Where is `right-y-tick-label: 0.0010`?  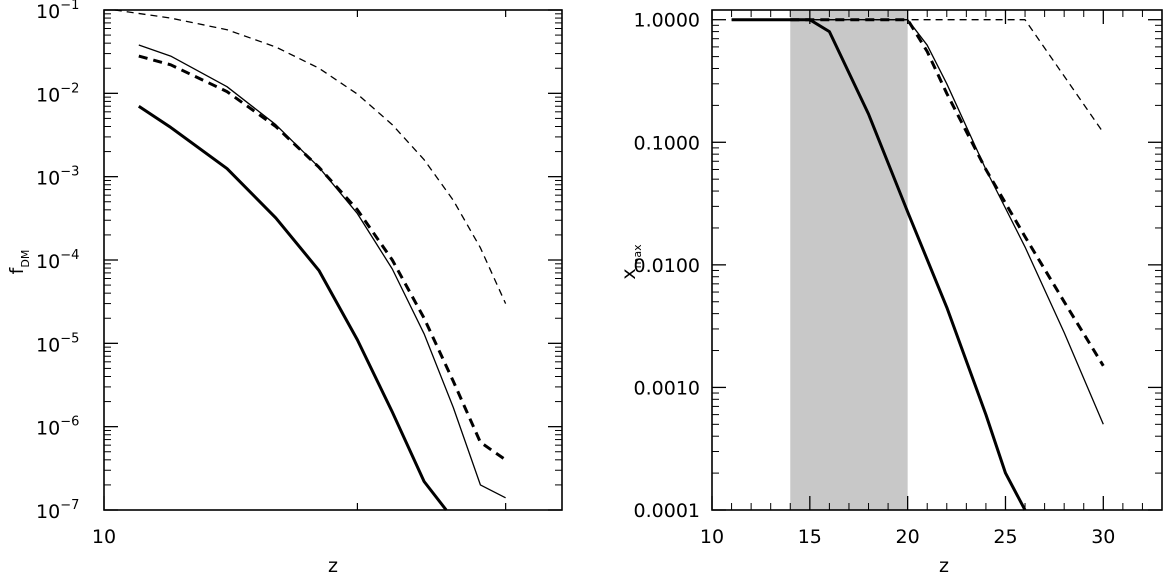 right-y-tick-label: 0.0010 is located at coordinates (667, 388).